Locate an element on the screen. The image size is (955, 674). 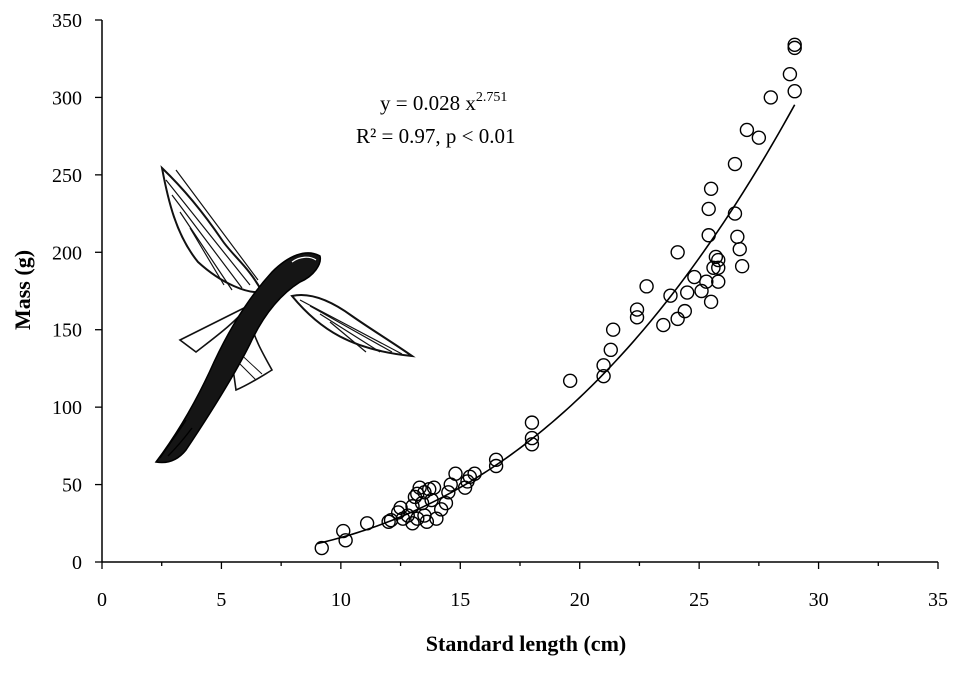
x-tick-label: 15 is located at coordinates (460, 600).